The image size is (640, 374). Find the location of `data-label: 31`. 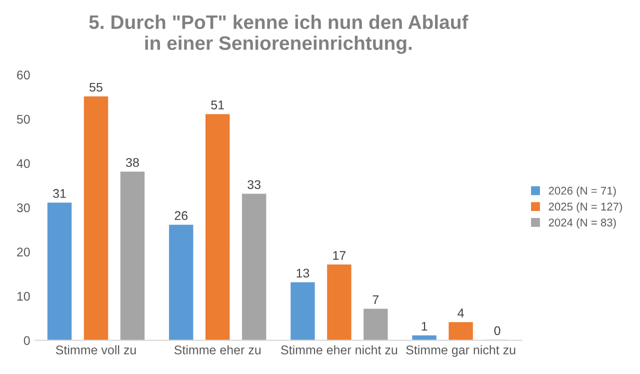

data-label: 31 is located at coordinates (59, 193).